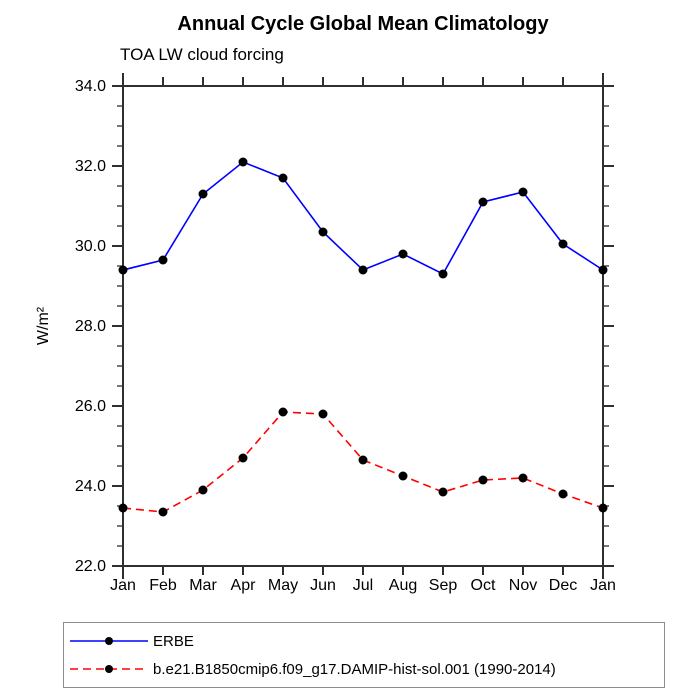 This screenshot has width=700, height=700. I want to click on legend-line-sample-dashed, so click(109, 669).